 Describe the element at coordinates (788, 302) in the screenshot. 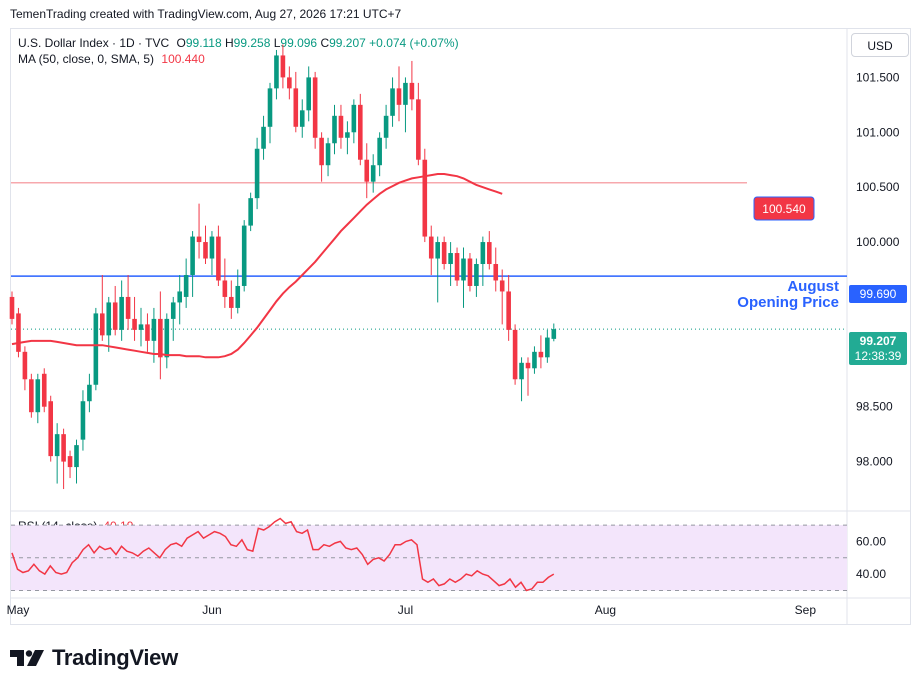

I see `annotation-line2: Opening Price` at that location.